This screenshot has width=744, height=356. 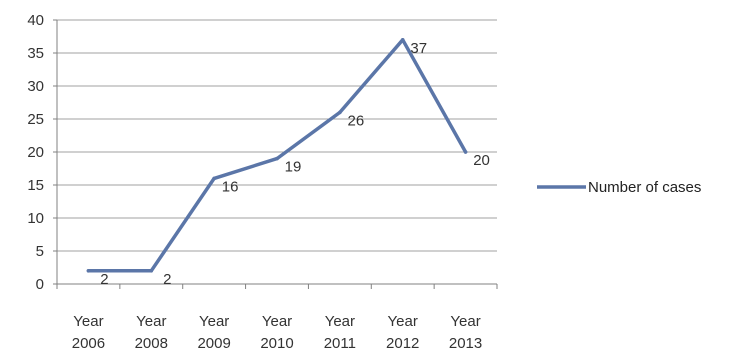 What do you see at coordinates (418, 48) in the screenshot?
I see `data-label: 37` at bounding box center [418, 48].